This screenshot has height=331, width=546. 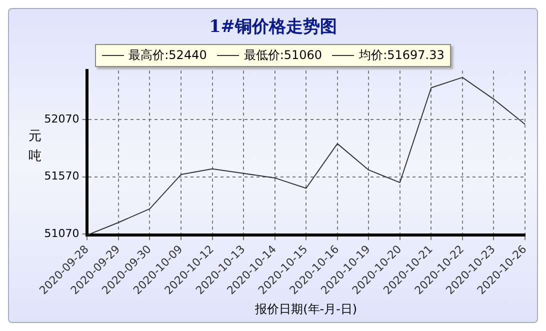 I want to click on y-tick-label: 52070, so click(x=62, y=119).